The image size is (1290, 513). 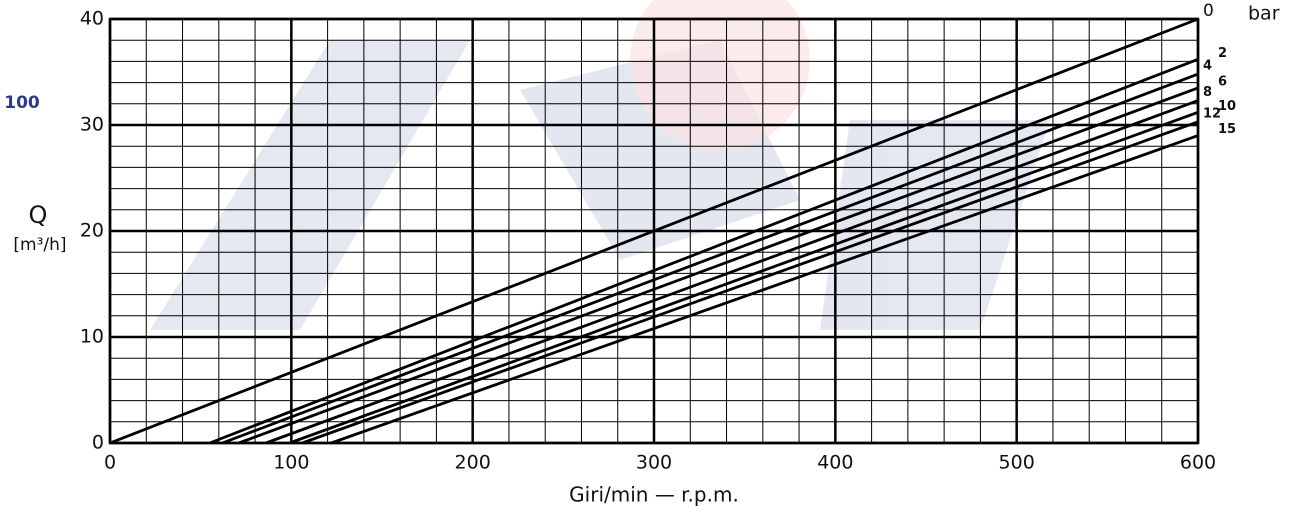 I want to click on x-tick-label: 300, so click(x=654, y=463).